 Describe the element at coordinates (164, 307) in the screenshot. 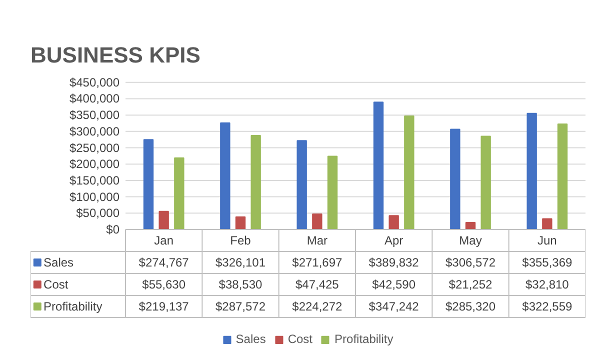

I see `data-label: $219,137` at that location.